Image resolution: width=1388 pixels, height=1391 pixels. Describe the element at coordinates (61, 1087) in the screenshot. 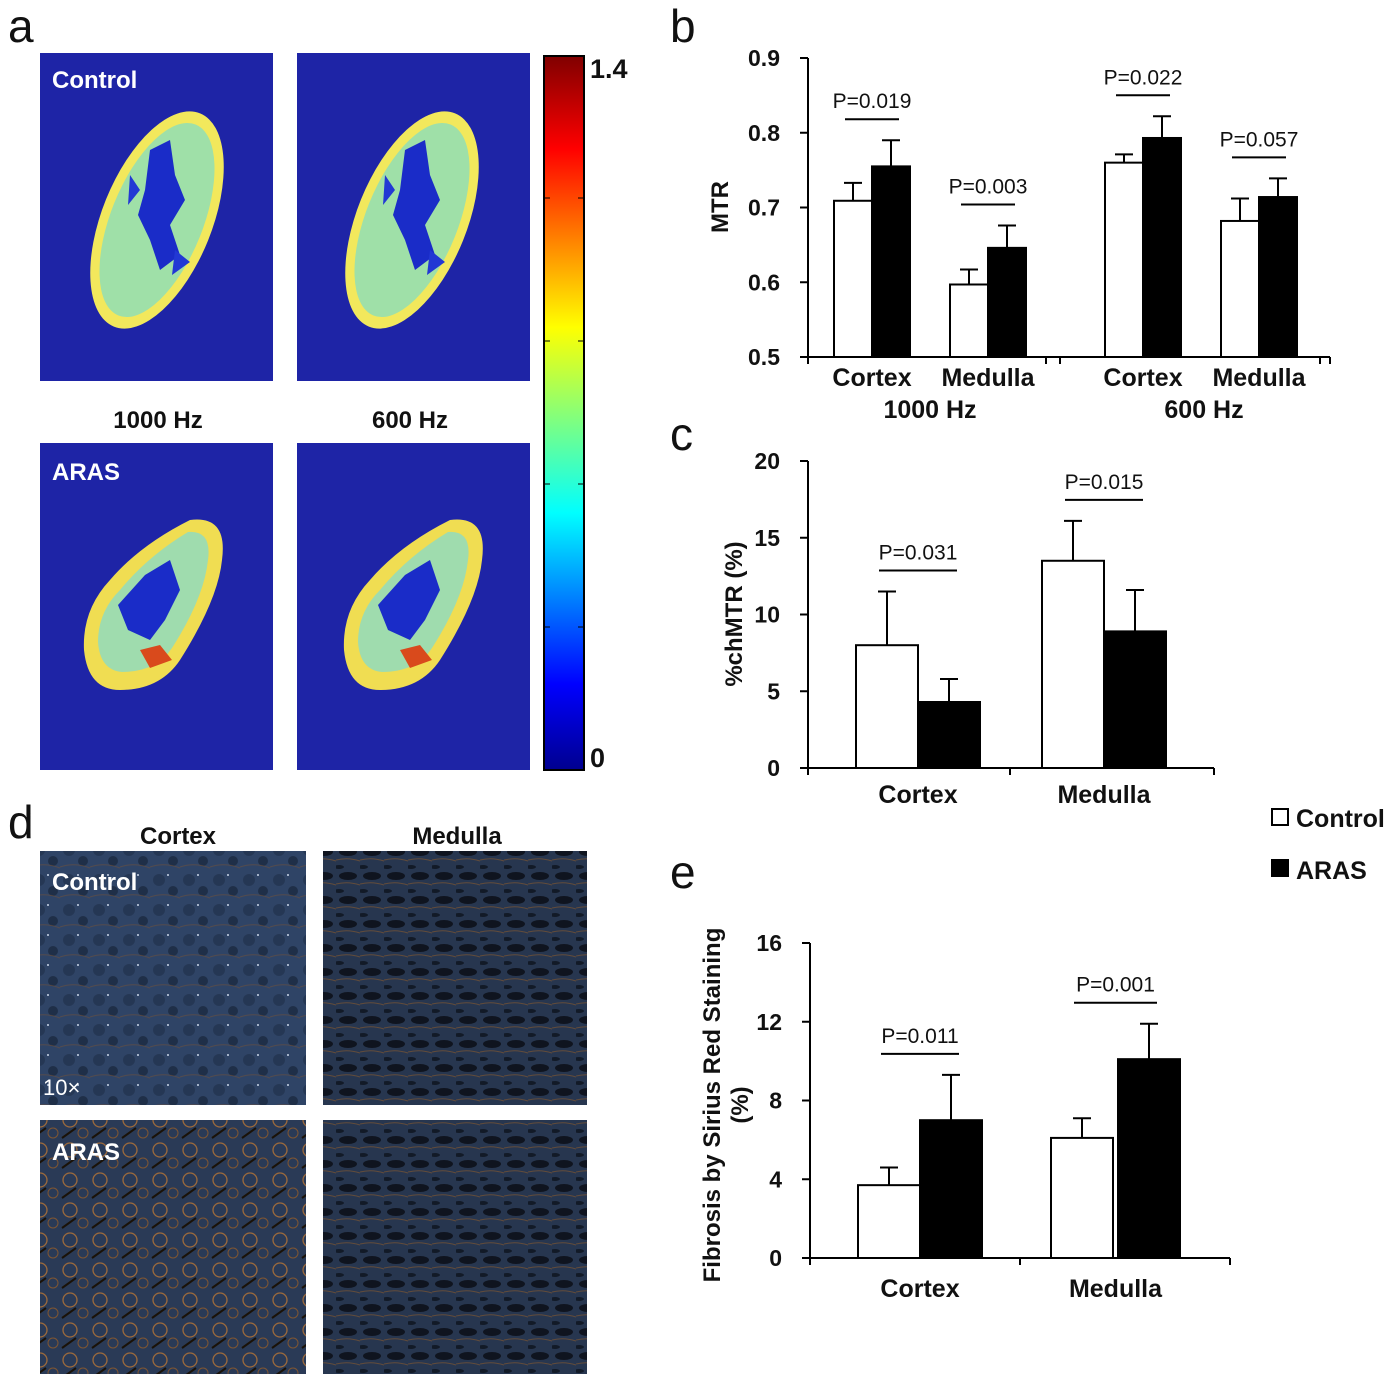

I see `magnification-label: 10×` at that location.